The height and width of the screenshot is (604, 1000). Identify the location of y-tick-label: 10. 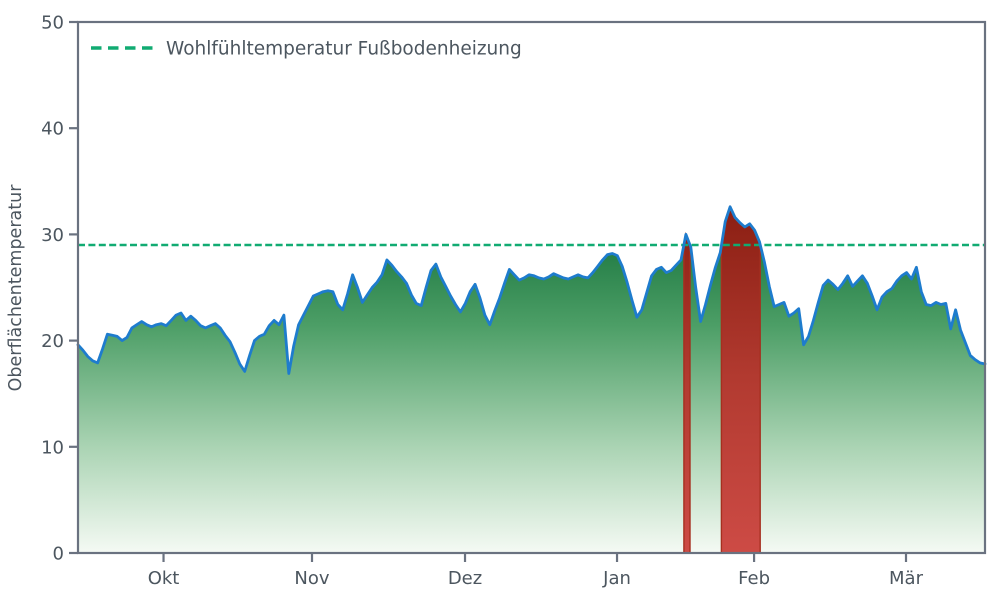
(52, 447).